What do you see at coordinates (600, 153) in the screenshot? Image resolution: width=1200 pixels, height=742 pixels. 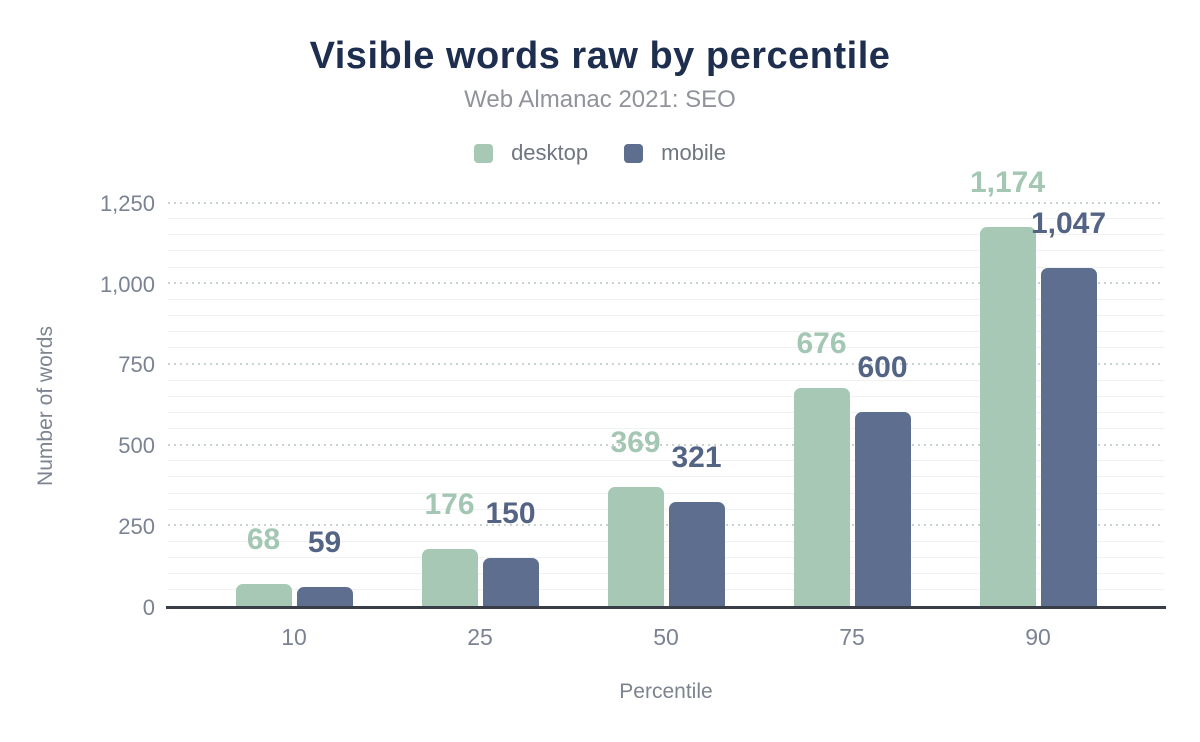 I see `legend: desktop mobile` at bounding box center [600, 153].